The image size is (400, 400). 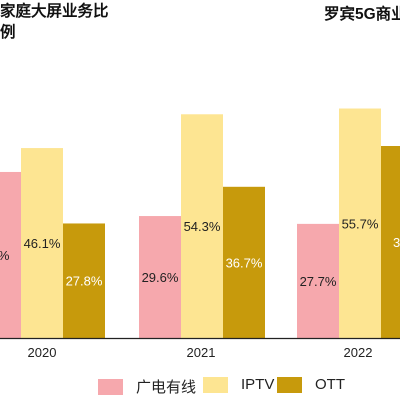 I want to click on data-label-ott-2022: 39., so click(x=396, y=242).